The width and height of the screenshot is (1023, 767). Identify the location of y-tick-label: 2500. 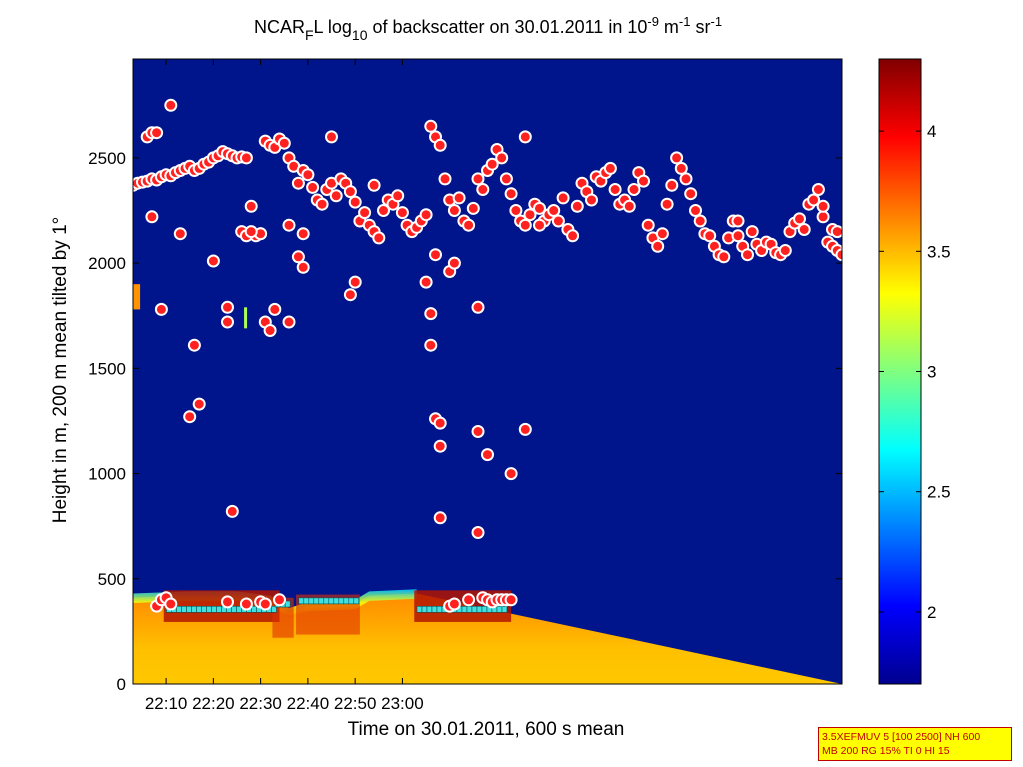
(107, 158).